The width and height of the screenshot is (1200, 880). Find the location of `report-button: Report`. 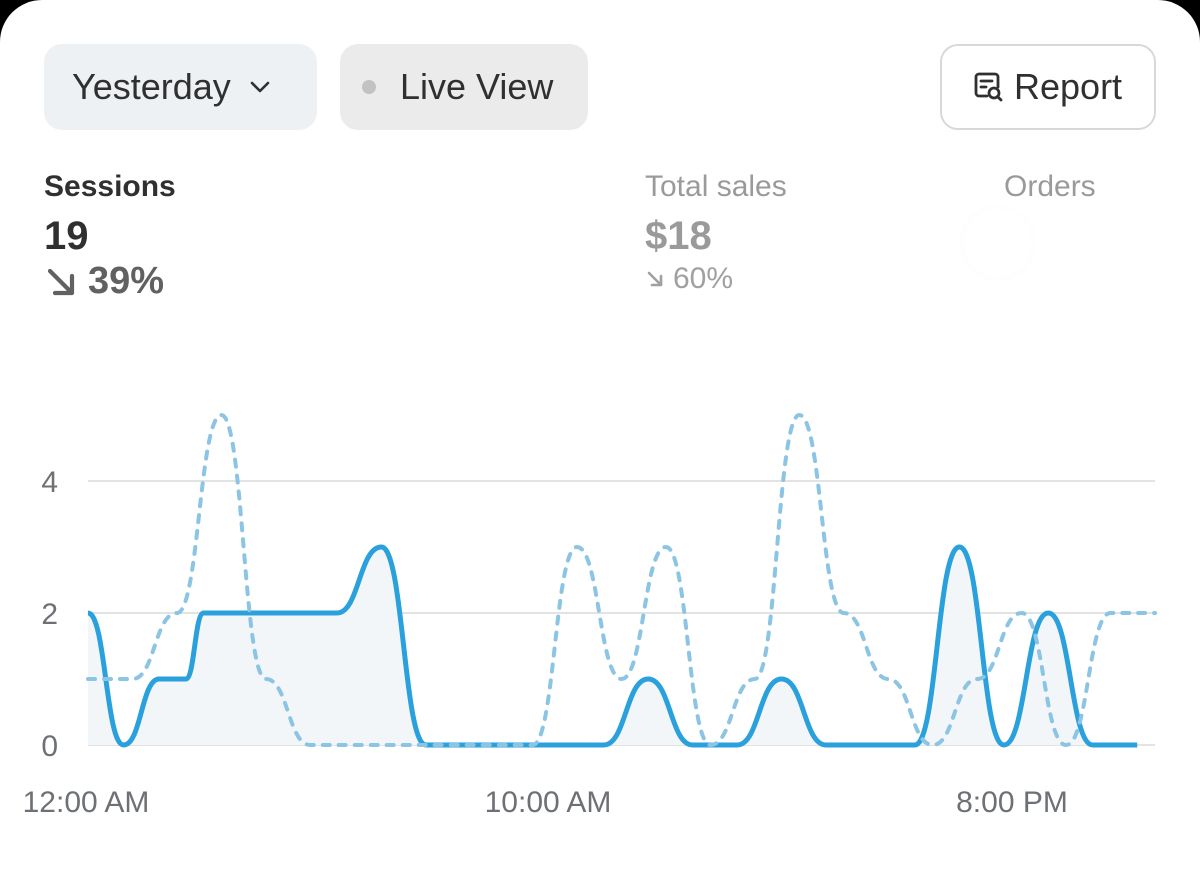

report-button: Report is located at coordinates (1048, 87).